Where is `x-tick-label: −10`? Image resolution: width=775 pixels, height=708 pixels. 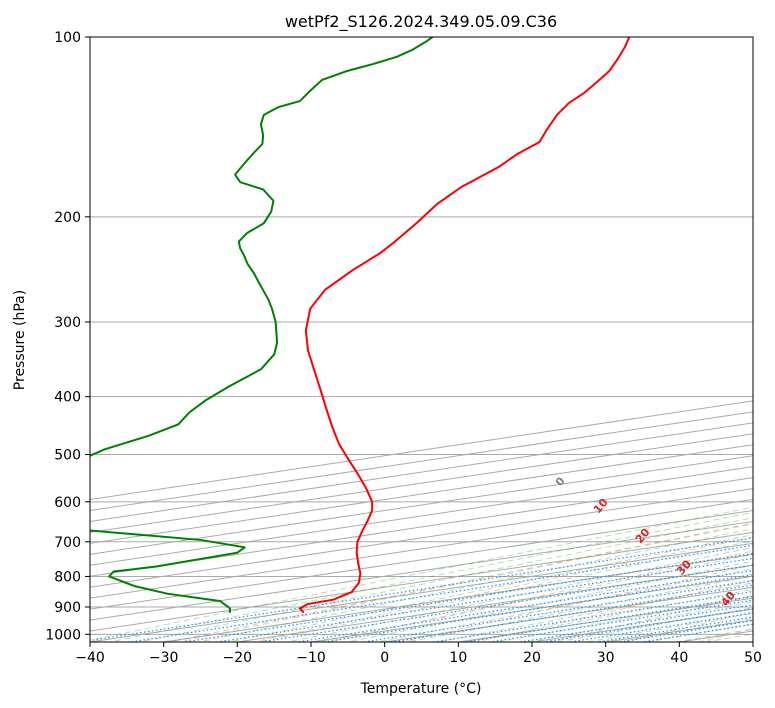
x-tick-label: −10 is located at coordinates (311, 658).